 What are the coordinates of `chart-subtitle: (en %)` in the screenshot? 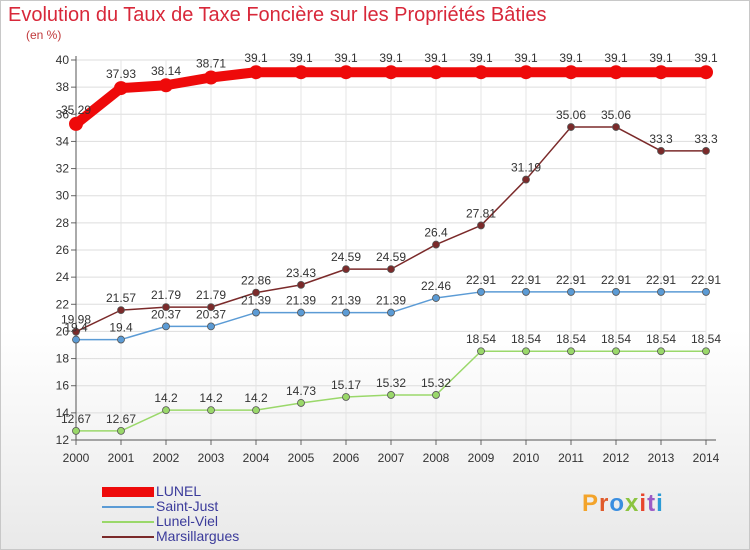 It's located at (44, 35).